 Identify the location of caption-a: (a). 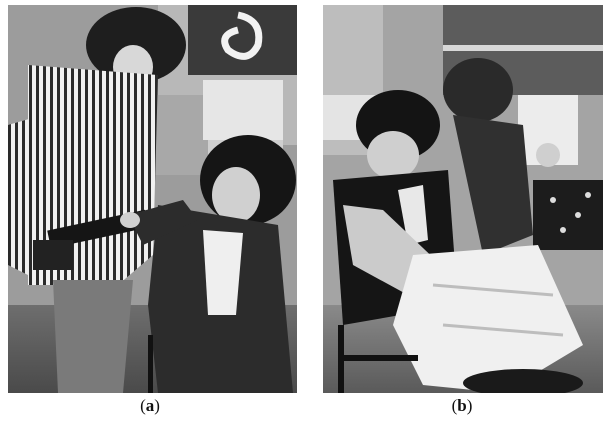
(150, 405).